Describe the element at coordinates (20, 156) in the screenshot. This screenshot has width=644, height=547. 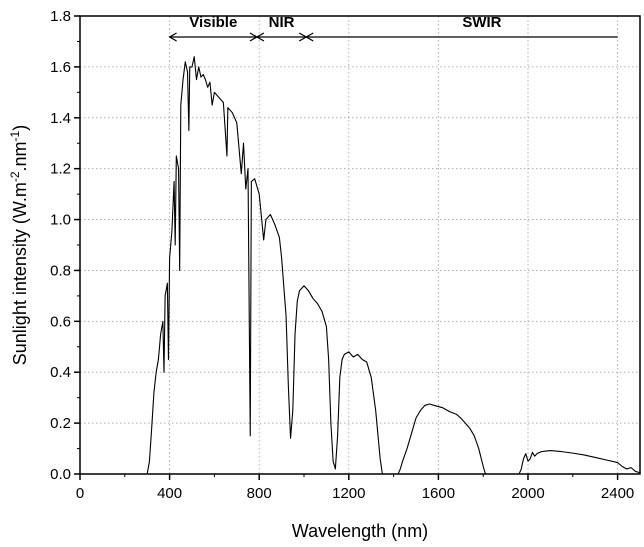
I see `y-axis-title-mid: .nm` at that location.